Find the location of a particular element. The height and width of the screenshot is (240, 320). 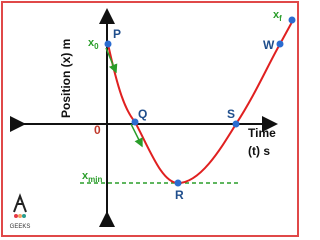

point-xf is located at coordinates (292, 20).